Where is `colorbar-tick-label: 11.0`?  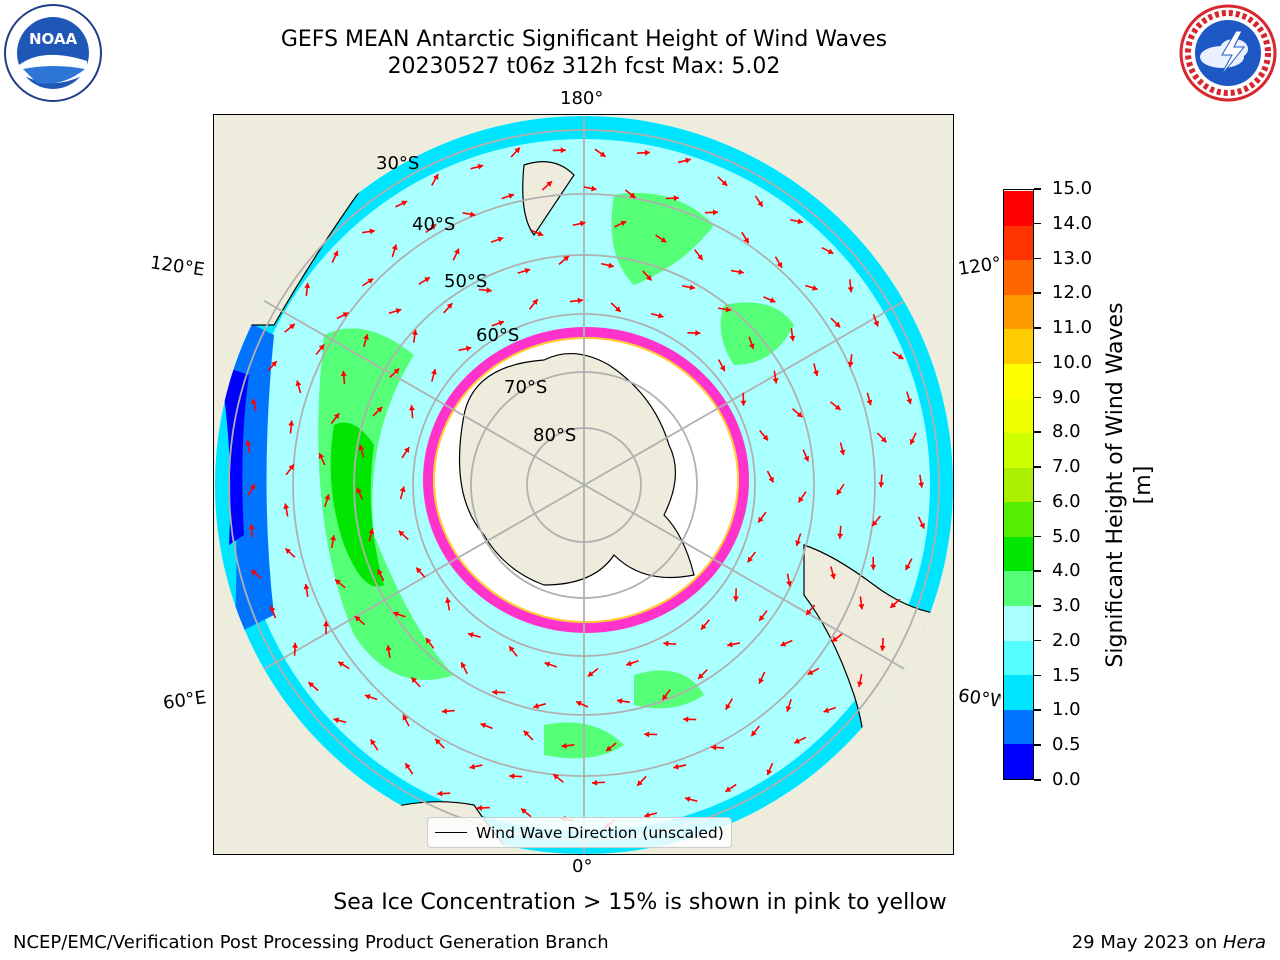 colorbar-tick-label: 11.0 is located at coordinates (1072, 328).